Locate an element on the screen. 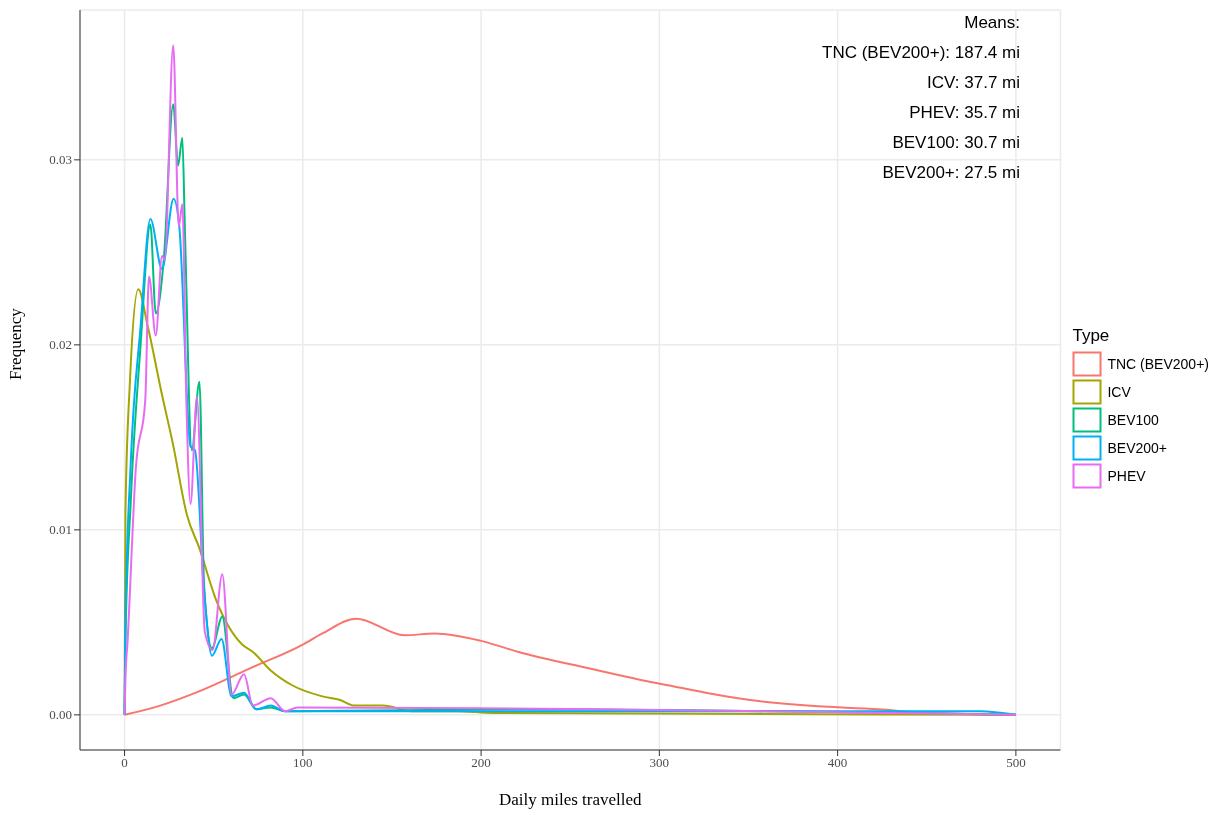 The width and height of the screenshot is (1219, 815). x-tick-label: 300 is located at coordinates (659, 763).